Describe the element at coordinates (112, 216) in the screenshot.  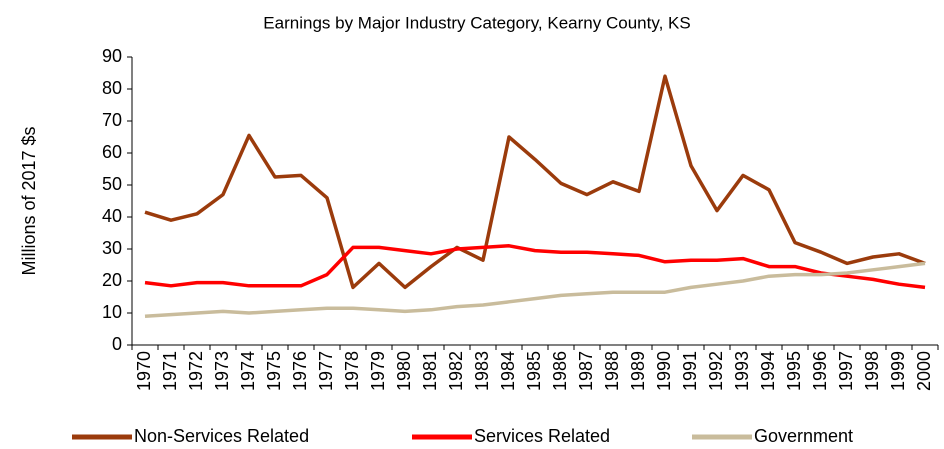
I see `y-tick-label: 40` at that location.